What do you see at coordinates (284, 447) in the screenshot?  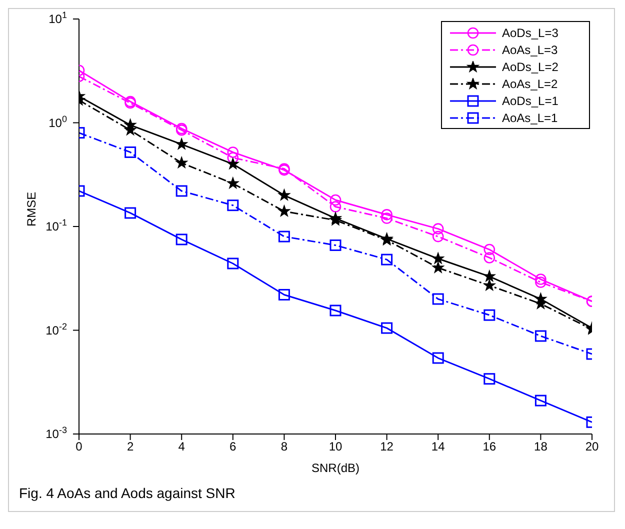 I see `x-tick-label: 8` at bounding box center [284, 447].